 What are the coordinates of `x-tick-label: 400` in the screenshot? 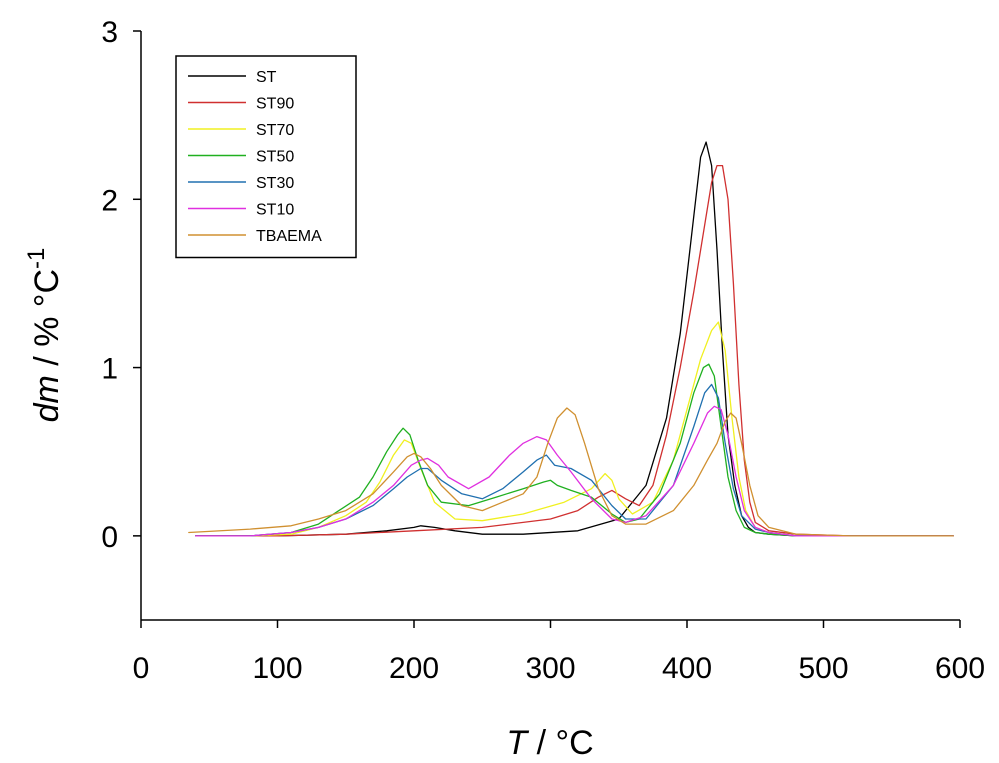 It's located at (687, 668).